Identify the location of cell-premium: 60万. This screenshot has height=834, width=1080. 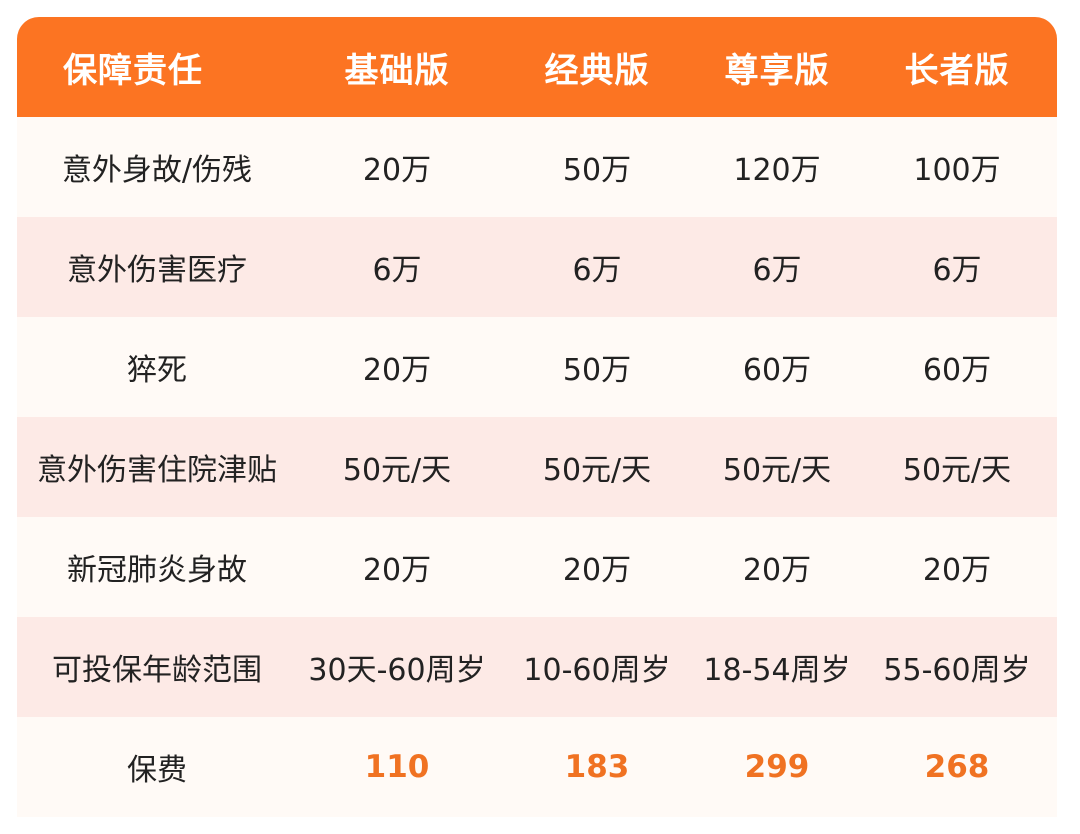
(777, 370).